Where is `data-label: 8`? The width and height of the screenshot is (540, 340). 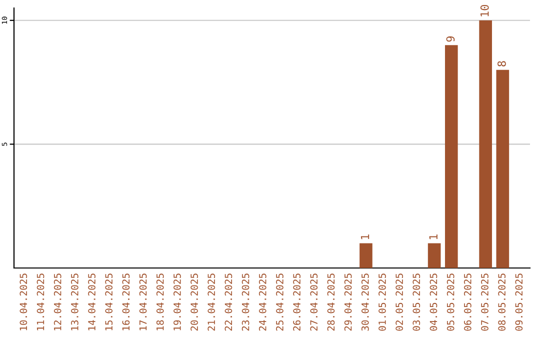 data-label: 8 is located at coordinates (502, 63).